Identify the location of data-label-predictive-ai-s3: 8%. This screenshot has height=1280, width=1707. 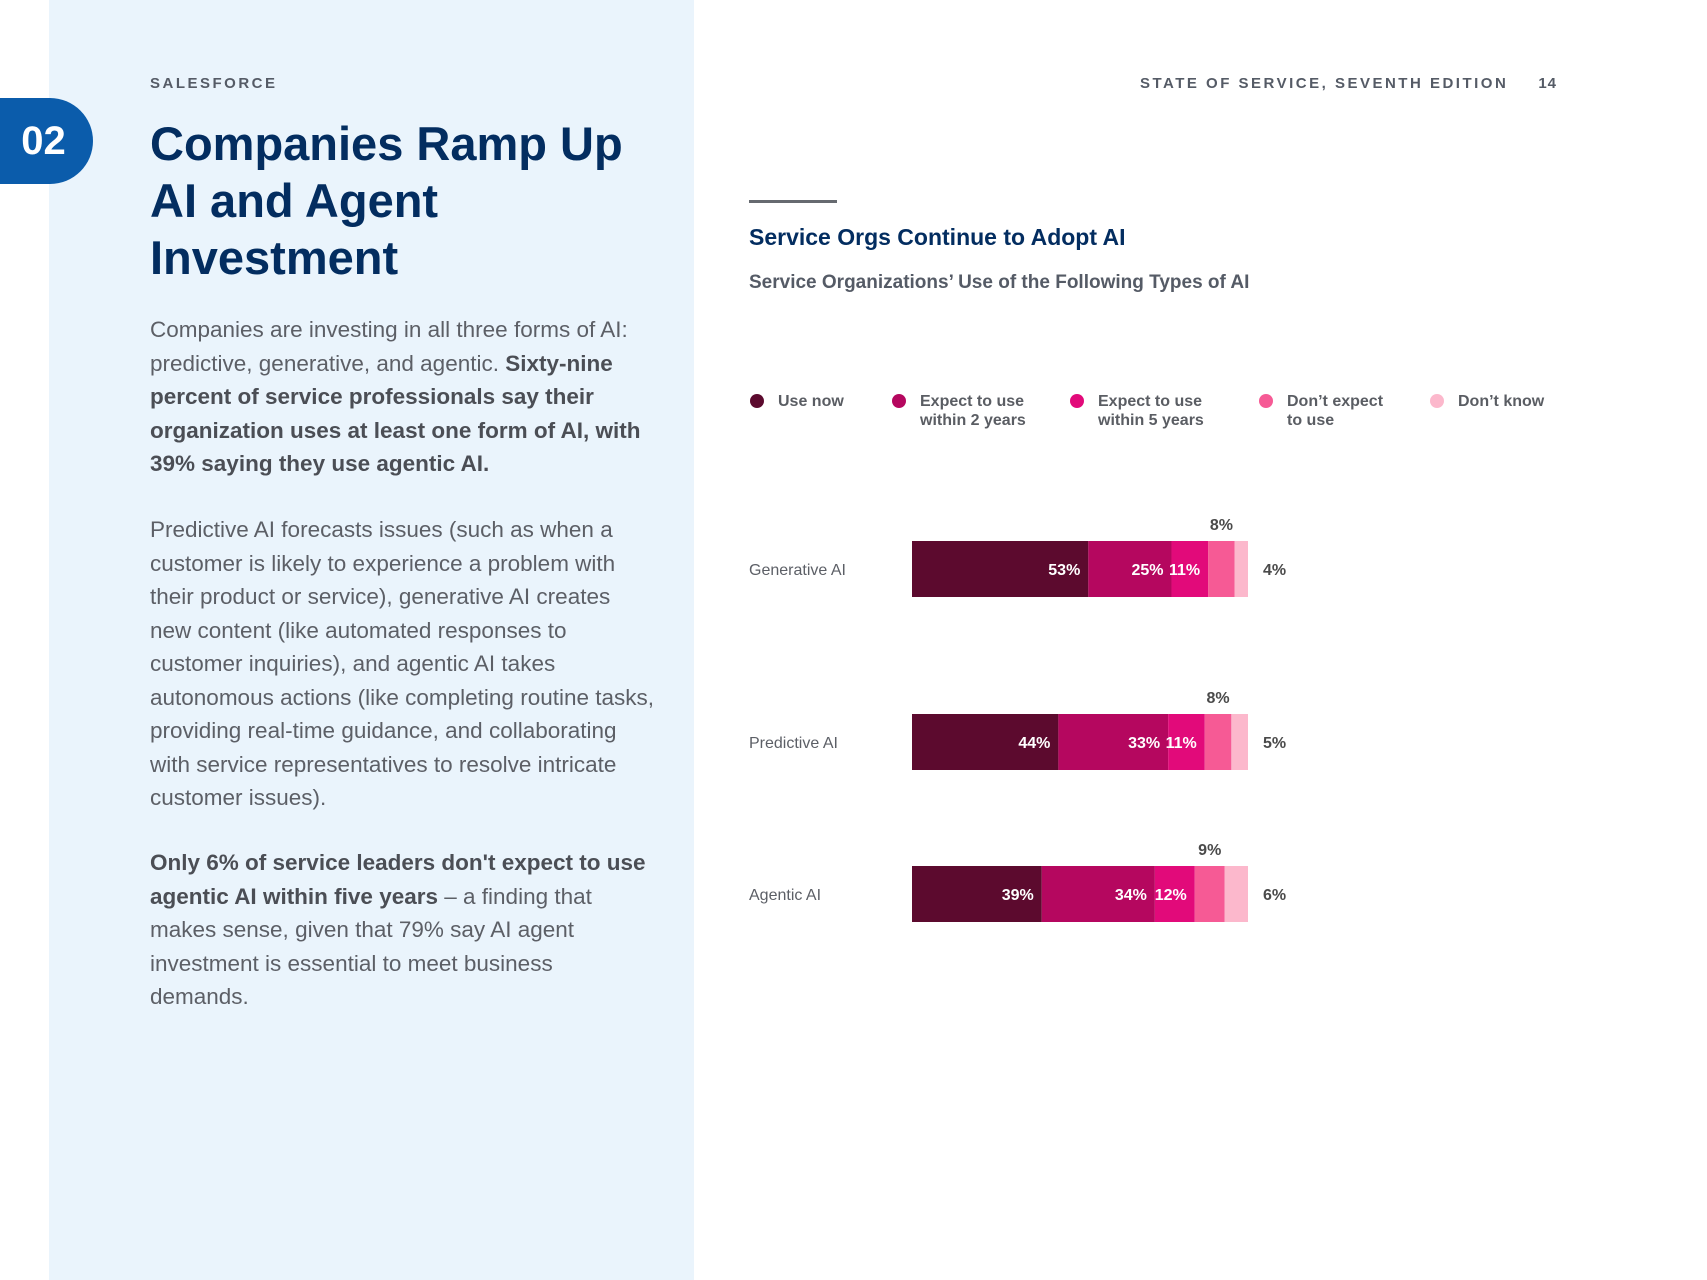
(1217, 698).